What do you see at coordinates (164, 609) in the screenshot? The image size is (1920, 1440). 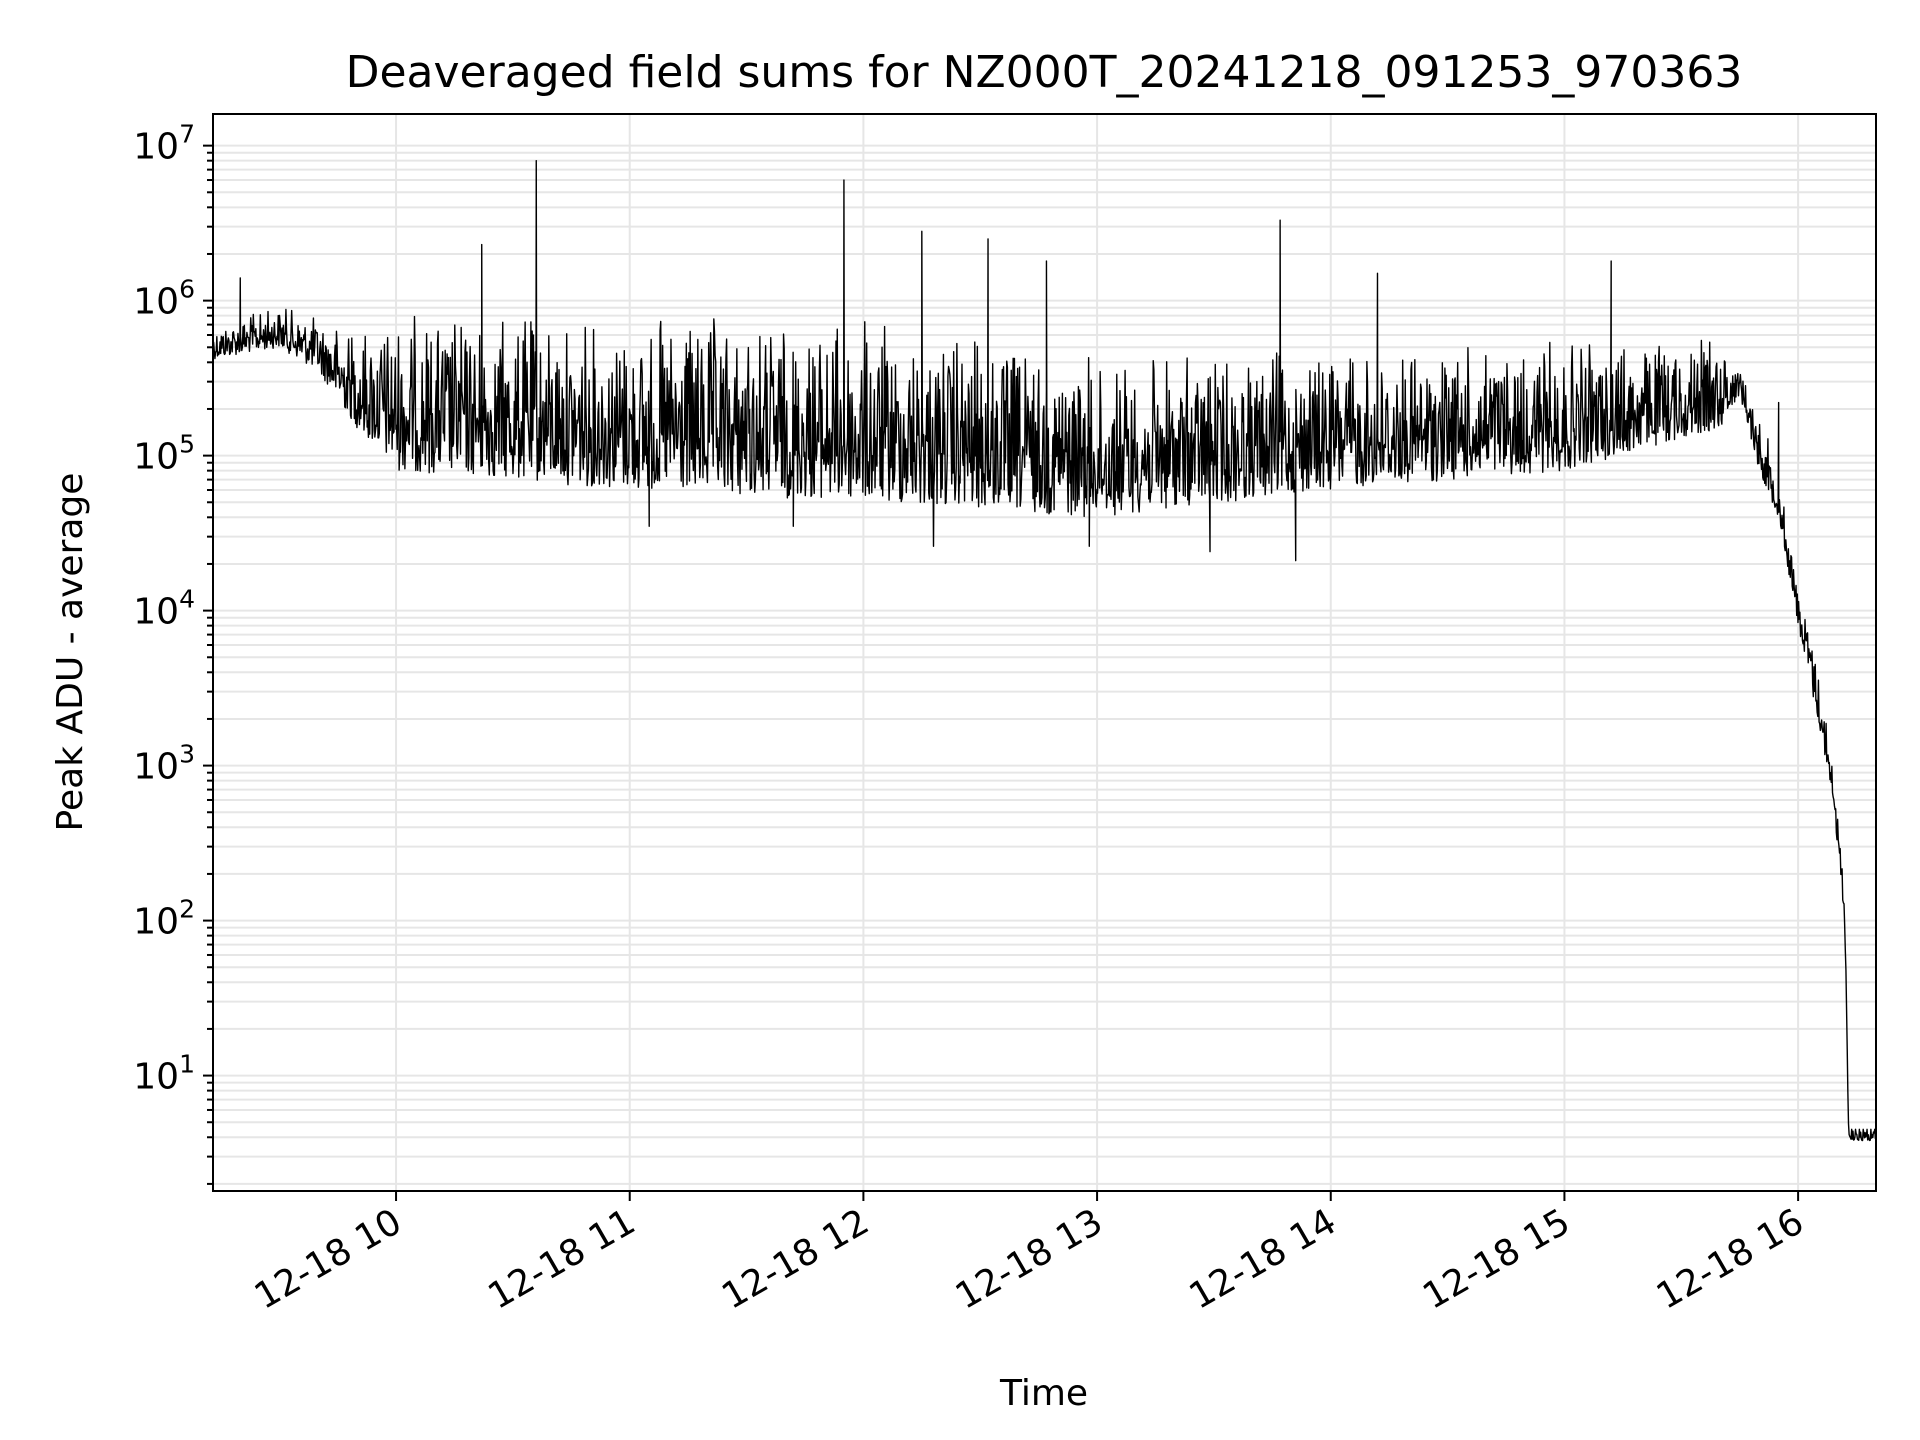 I see `y-tick-label: 10⁴` at bounding box center [164, 609].